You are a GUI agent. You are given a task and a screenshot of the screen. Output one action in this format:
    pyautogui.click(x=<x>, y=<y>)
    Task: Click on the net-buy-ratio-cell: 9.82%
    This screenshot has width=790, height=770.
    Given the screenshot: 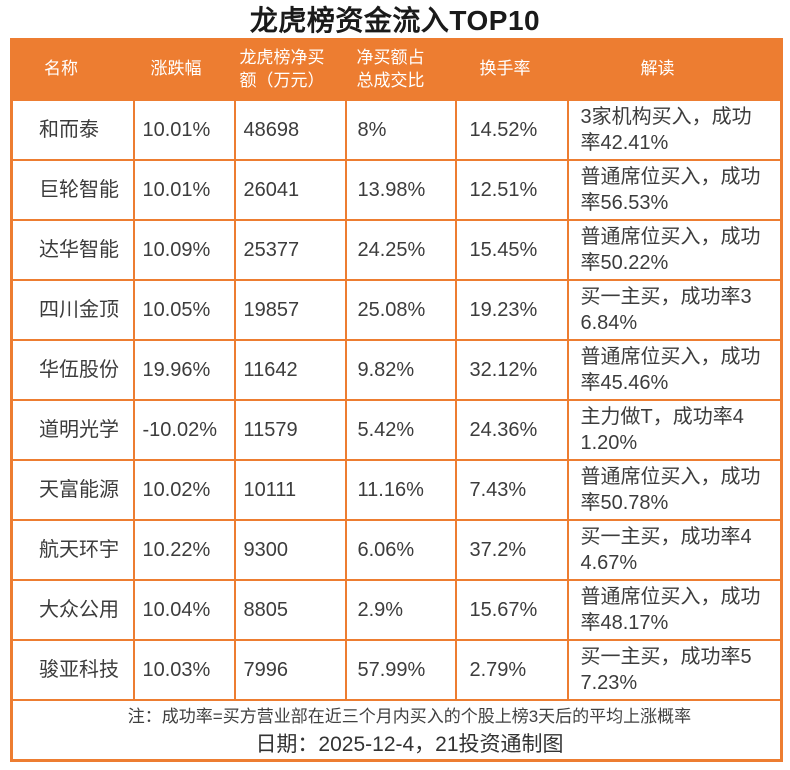 What is the action you would take?
    pyautogui.click(x=400, y=369)
    